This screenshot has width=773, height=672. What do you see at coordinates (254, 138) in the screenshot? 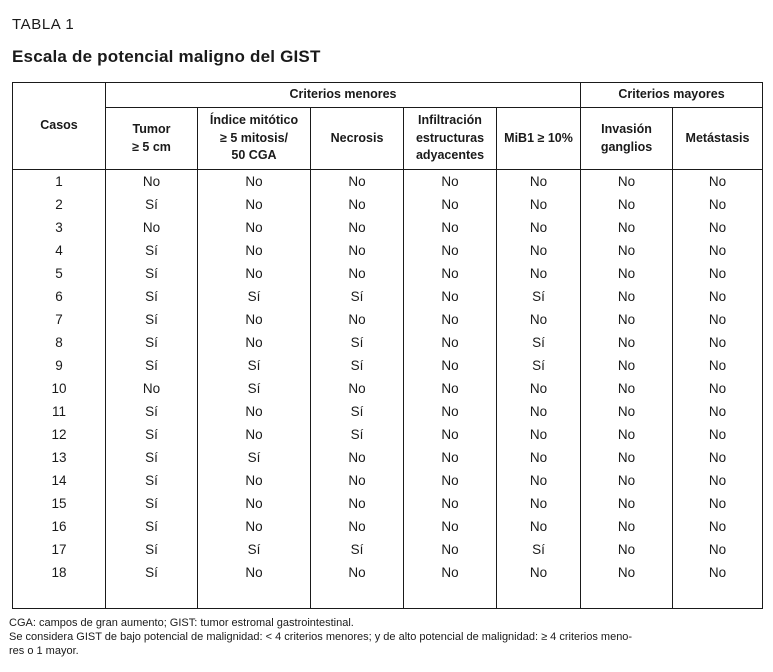
I see `header-indice-mitotico: Índice mitótico ≥ 5 mitosis/ 50 CGA` at bounding box center [254, 138].